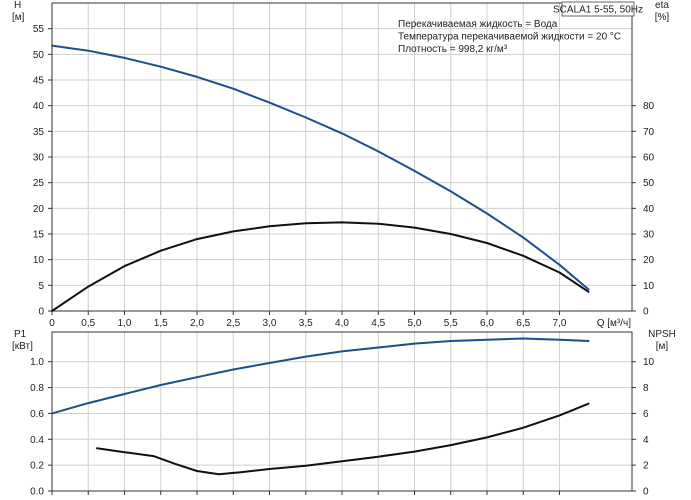  Describe the element at coordinates (649, 132) in the screenshot. I see `upper-ytick-right-label-7: 70` at that location.